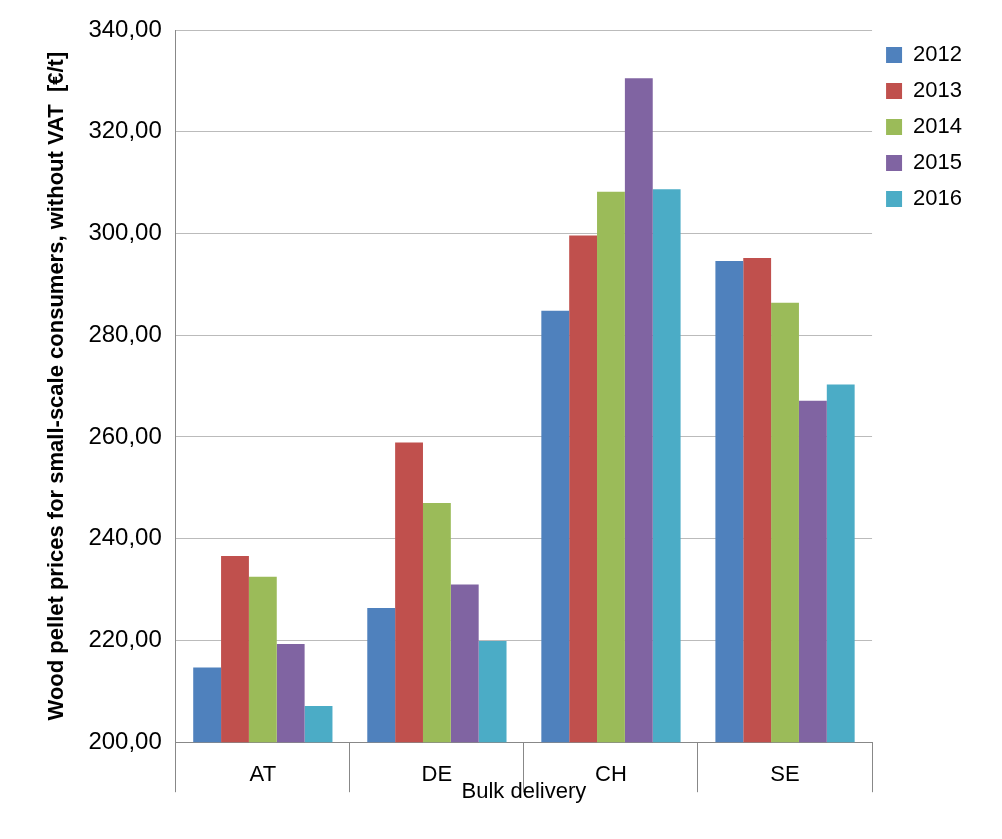 This screenshot has height=839, width=1002. I want to click on y-tick-label: 300,00, so click(125, 232).